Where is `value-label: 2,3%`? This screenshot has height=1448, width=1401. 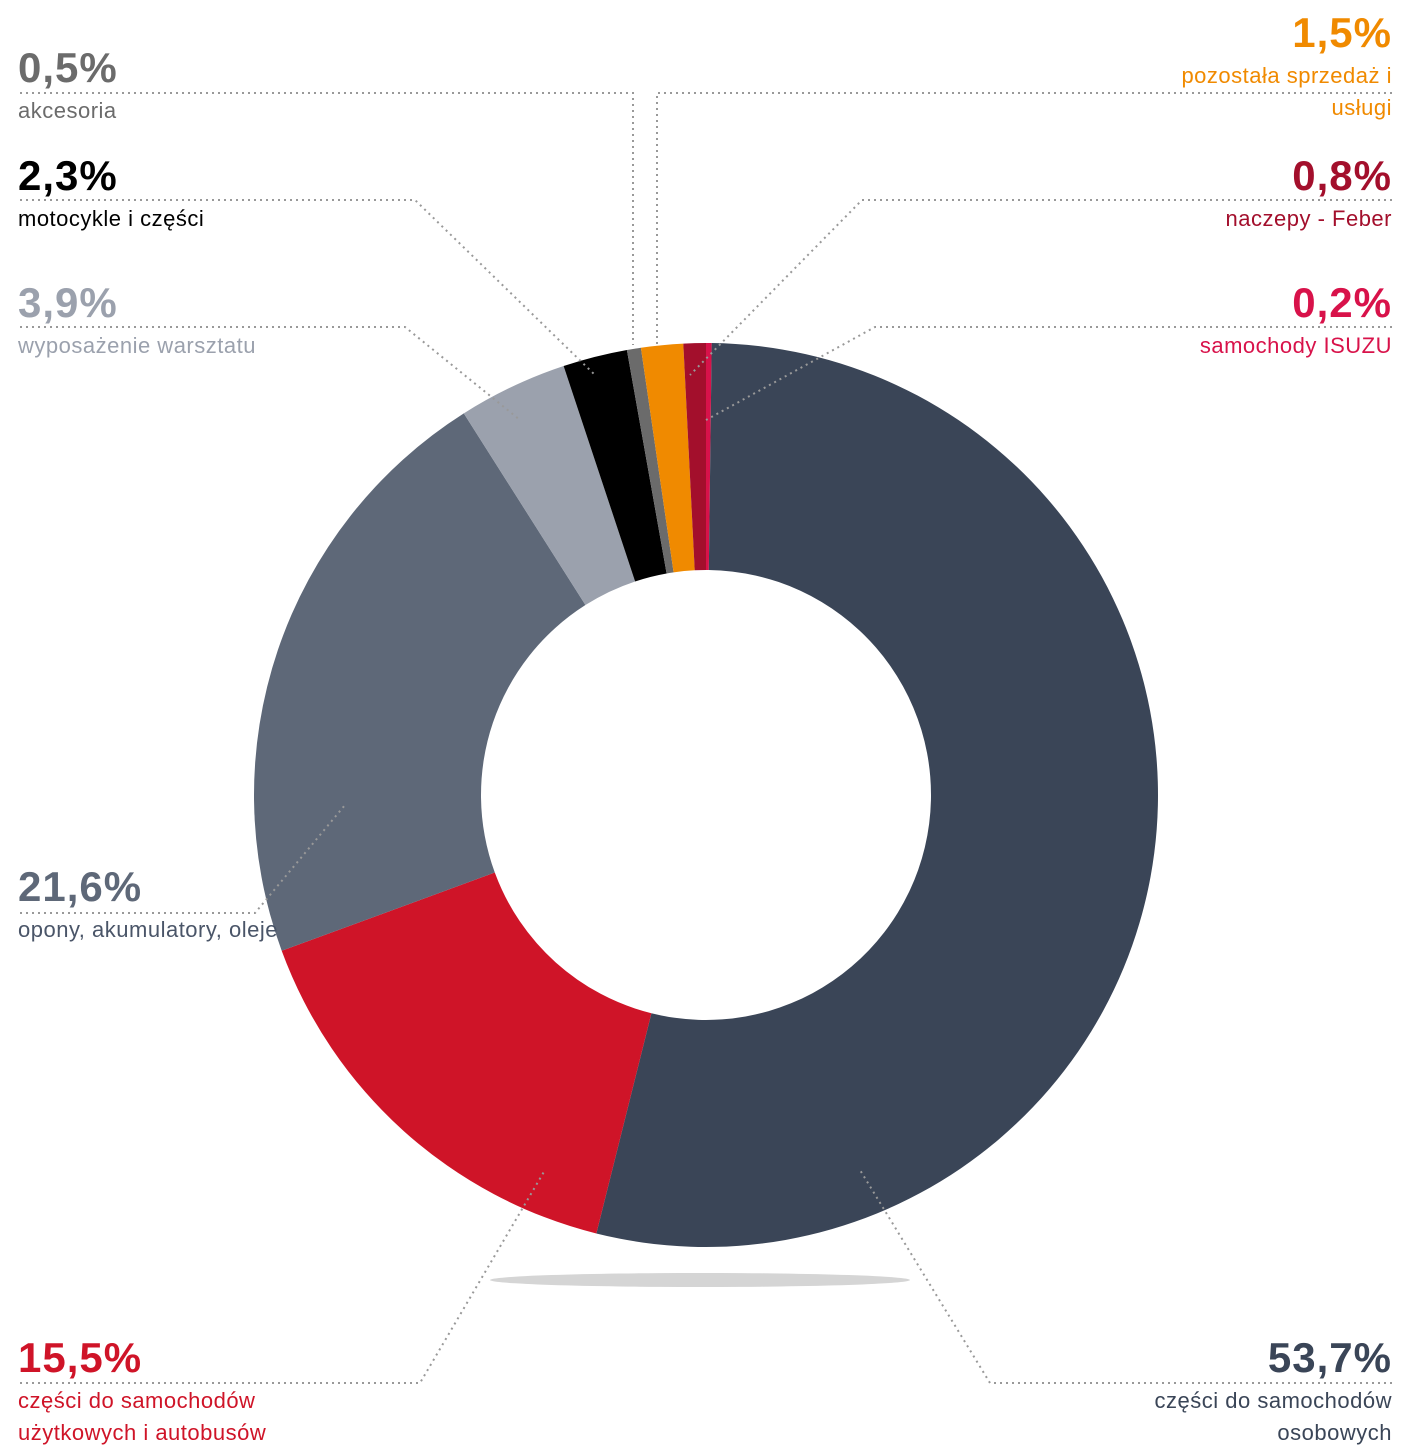
value-label: 2,3% is located at coordinates (68, 175).